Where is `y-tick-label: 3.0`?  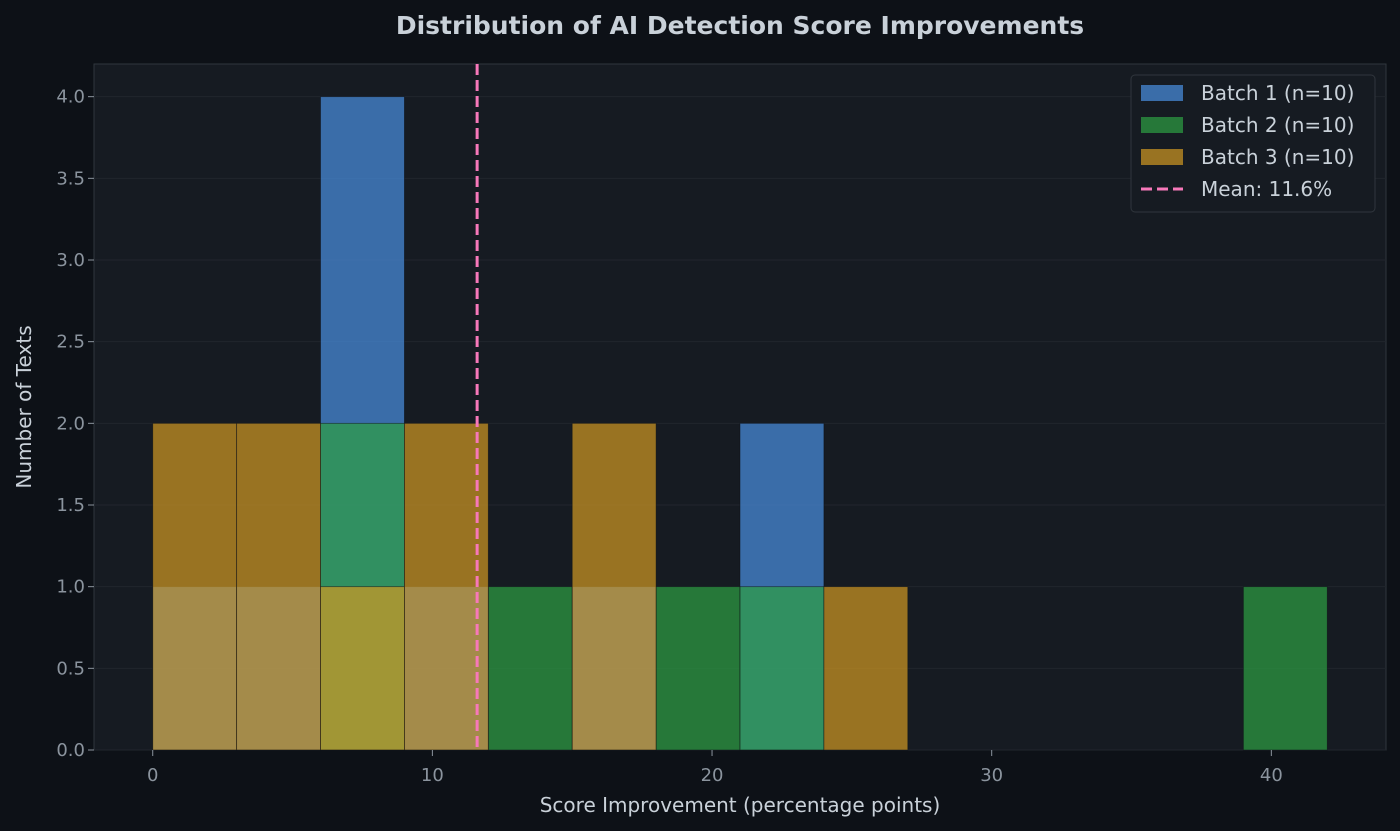 y-tick-label: 3.0 is located at coordinates (70, 260).